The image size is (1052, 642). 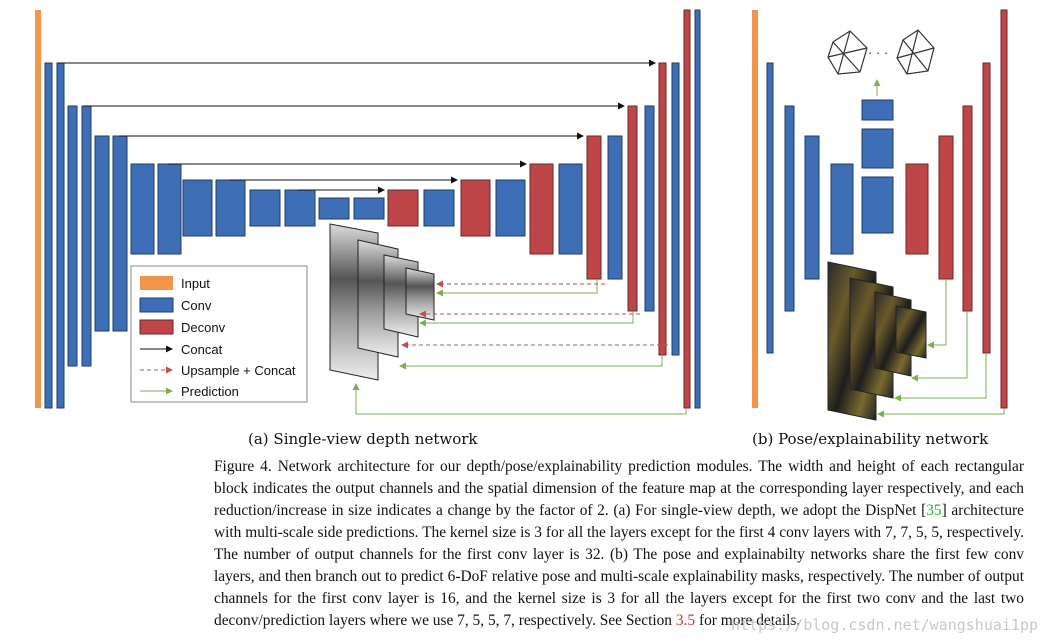 What do you see at coordinates (202, 349) in the screenshot?
I see `legend-concat-label: Concat` at bounding box center [202, 349].